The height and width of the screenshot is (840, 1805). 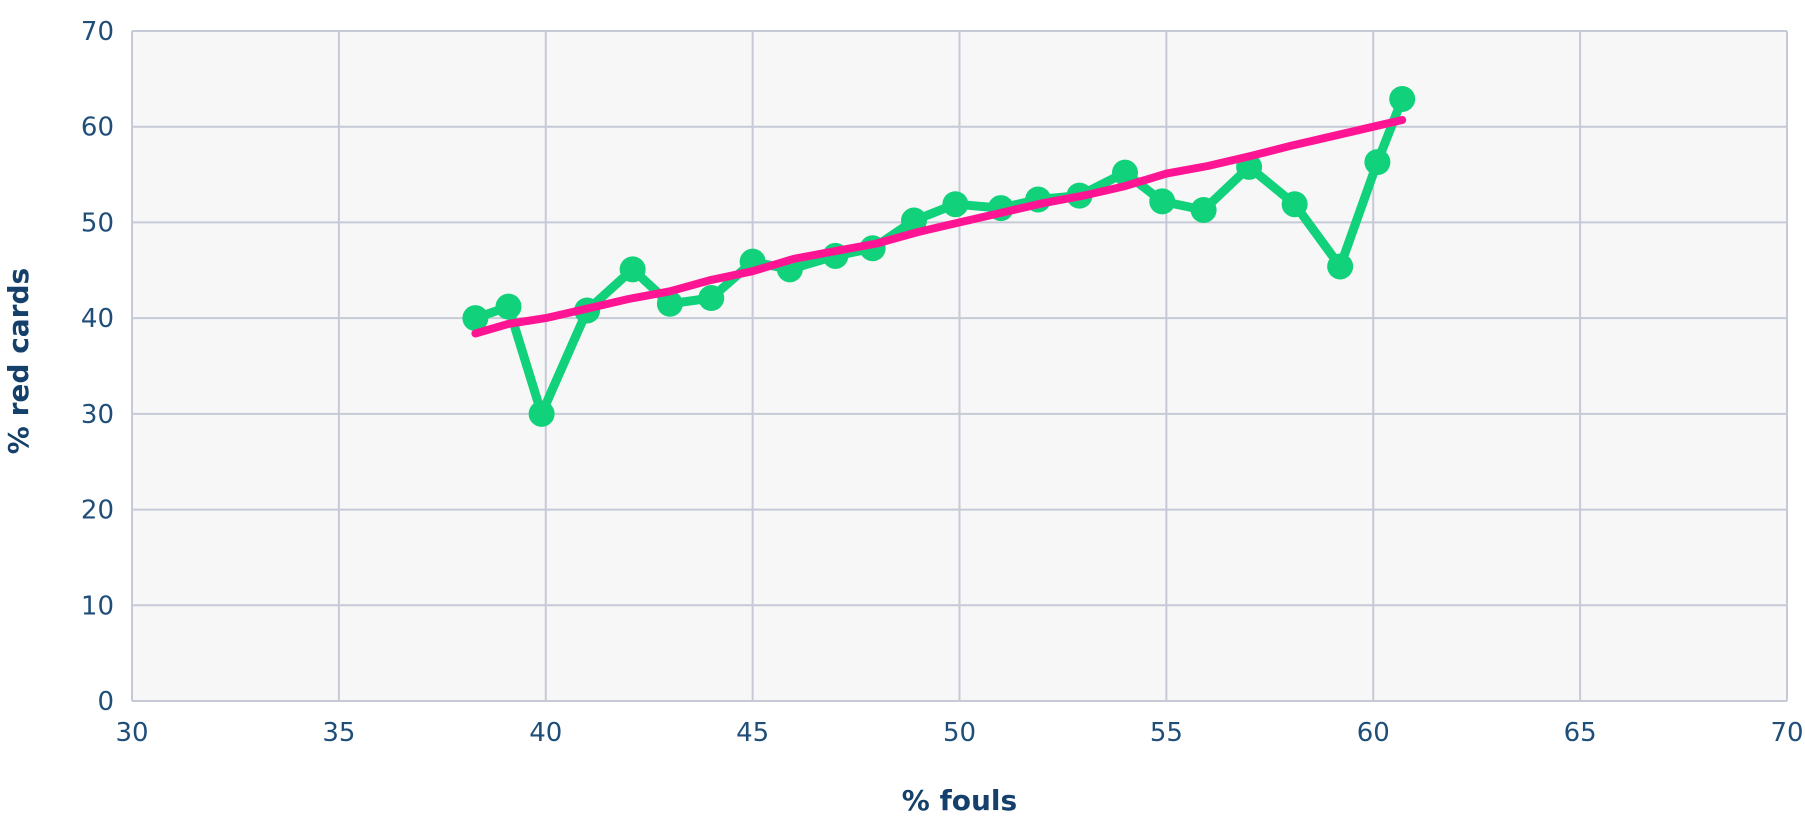 I want to click on x-tick-label: 45, so click(x=752, y=733).